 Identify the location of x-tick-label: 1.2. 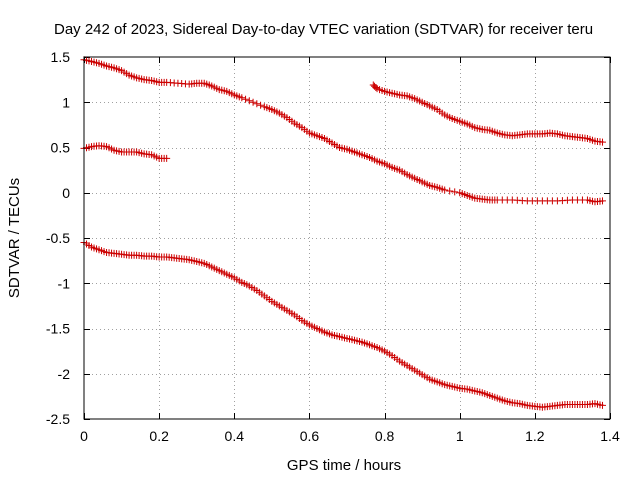
(535, 436).